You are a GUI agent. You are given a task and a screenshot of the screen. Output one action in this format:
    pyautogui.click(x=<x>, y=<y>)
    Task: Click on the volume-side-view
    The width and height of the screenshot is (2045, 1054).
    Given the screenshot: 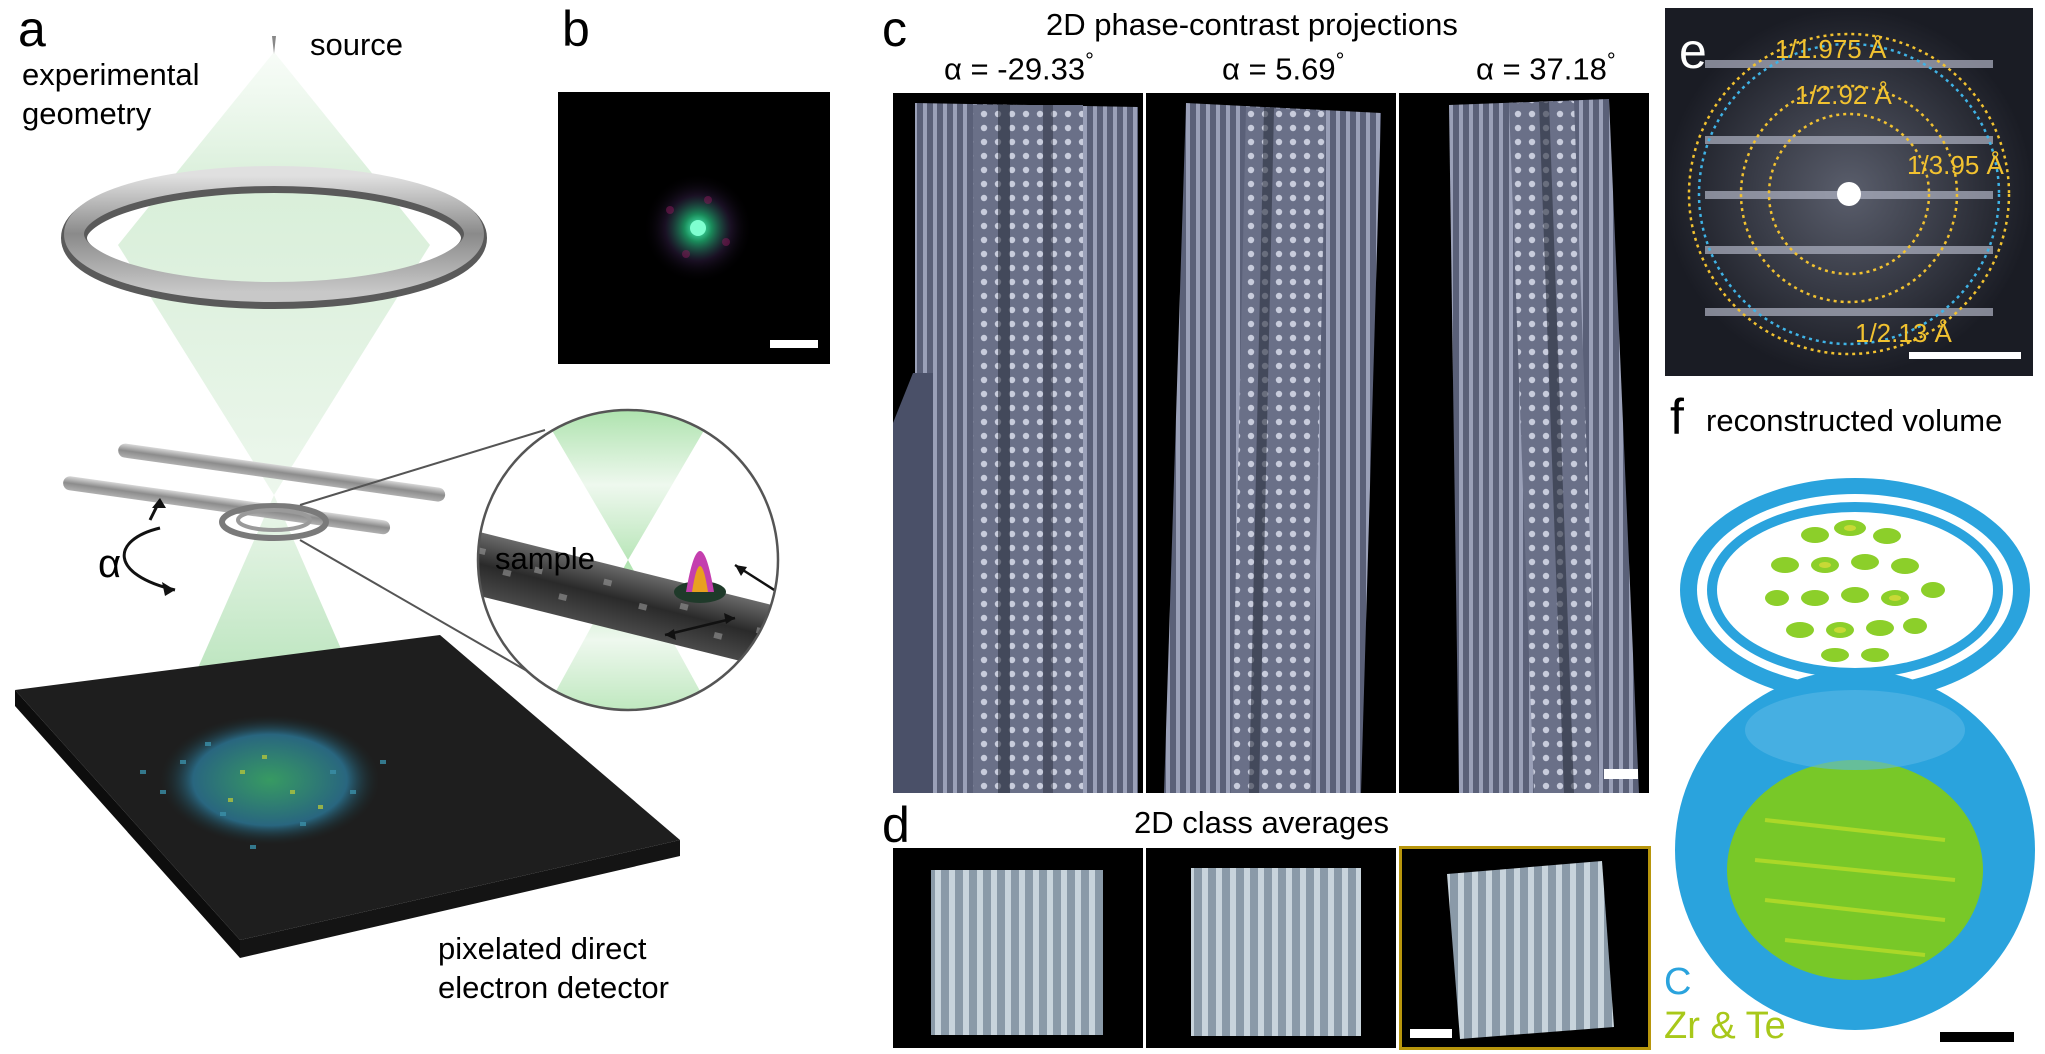 What is the action you would take?
    pyautogui.click(x=1855, y=850)
    